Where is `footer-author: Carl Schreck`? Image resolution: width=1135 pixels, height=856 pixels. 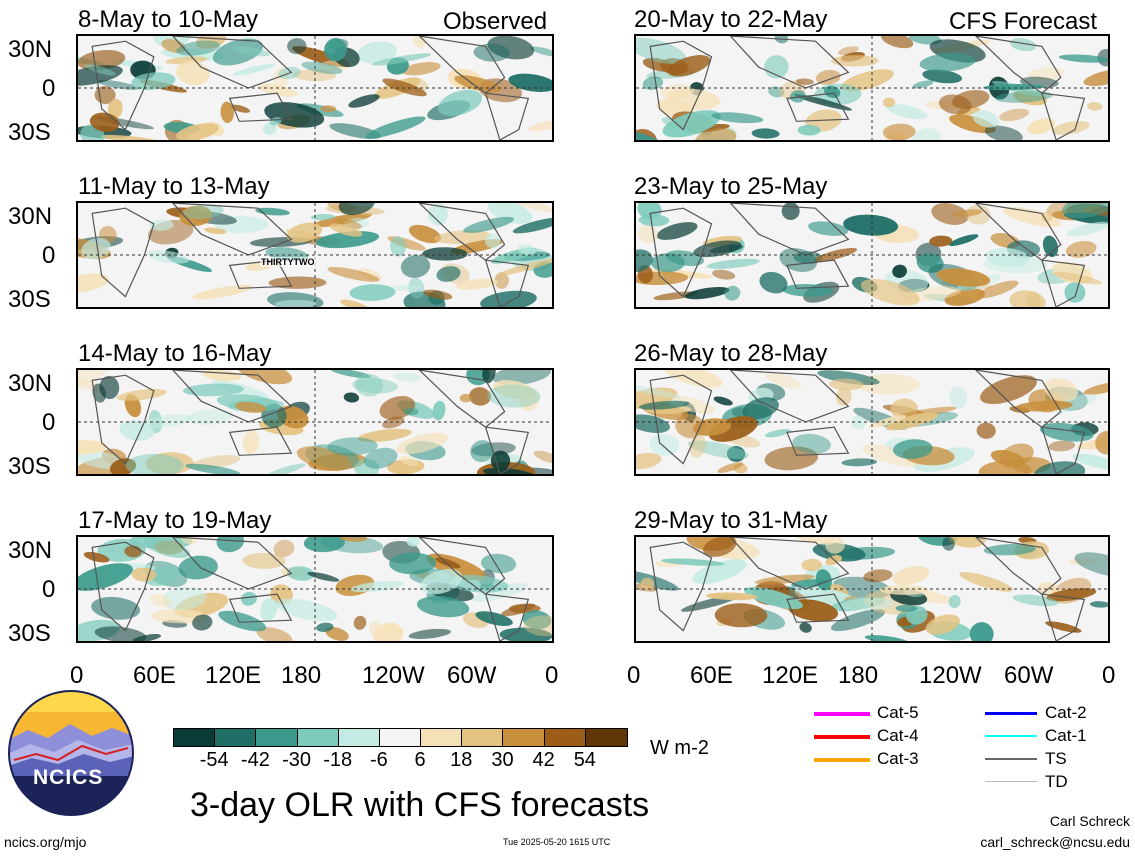
footer-author: Carl Schreck is located at coordinates (1089, 821).